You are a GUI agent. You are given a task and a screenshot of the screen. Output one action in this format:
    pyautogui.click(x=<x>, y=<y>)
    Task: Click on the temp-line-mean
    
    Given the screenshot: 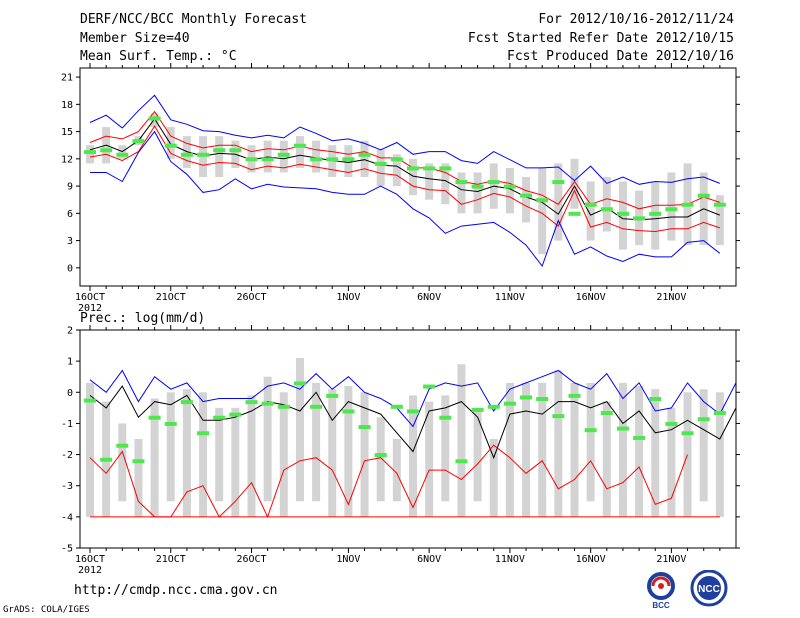 What is the action you would take?
    pyautogui.click(x=404, y=169)
    